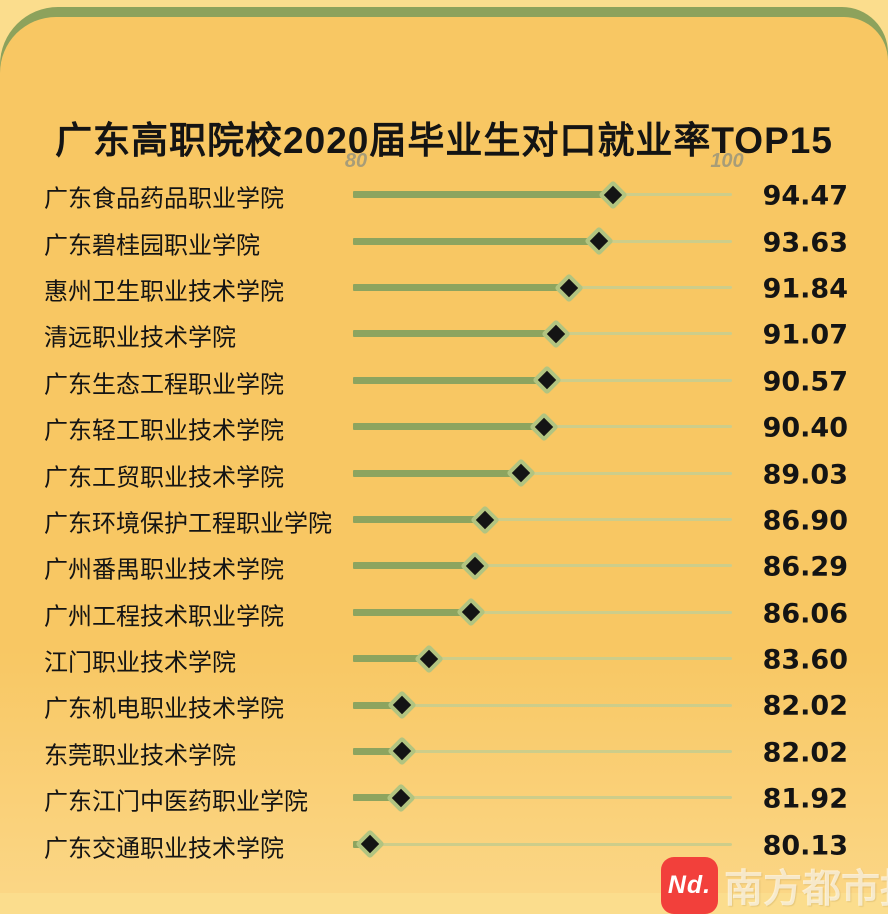  I want to click on value-label: 81.92, so click(805, 799).